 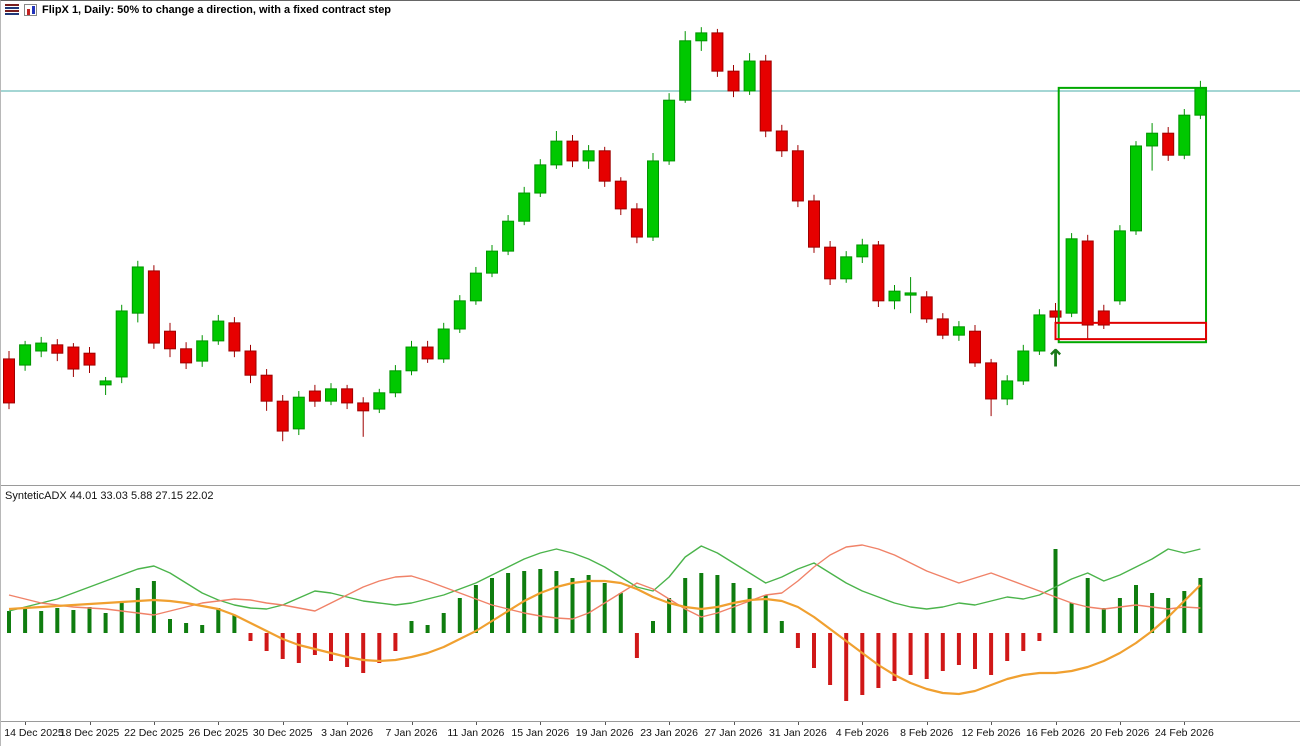 What do you see at coordinates (30, 10) in the screenshot?
I see `candlestick-mode-icon` at bounding box center [30, 10].